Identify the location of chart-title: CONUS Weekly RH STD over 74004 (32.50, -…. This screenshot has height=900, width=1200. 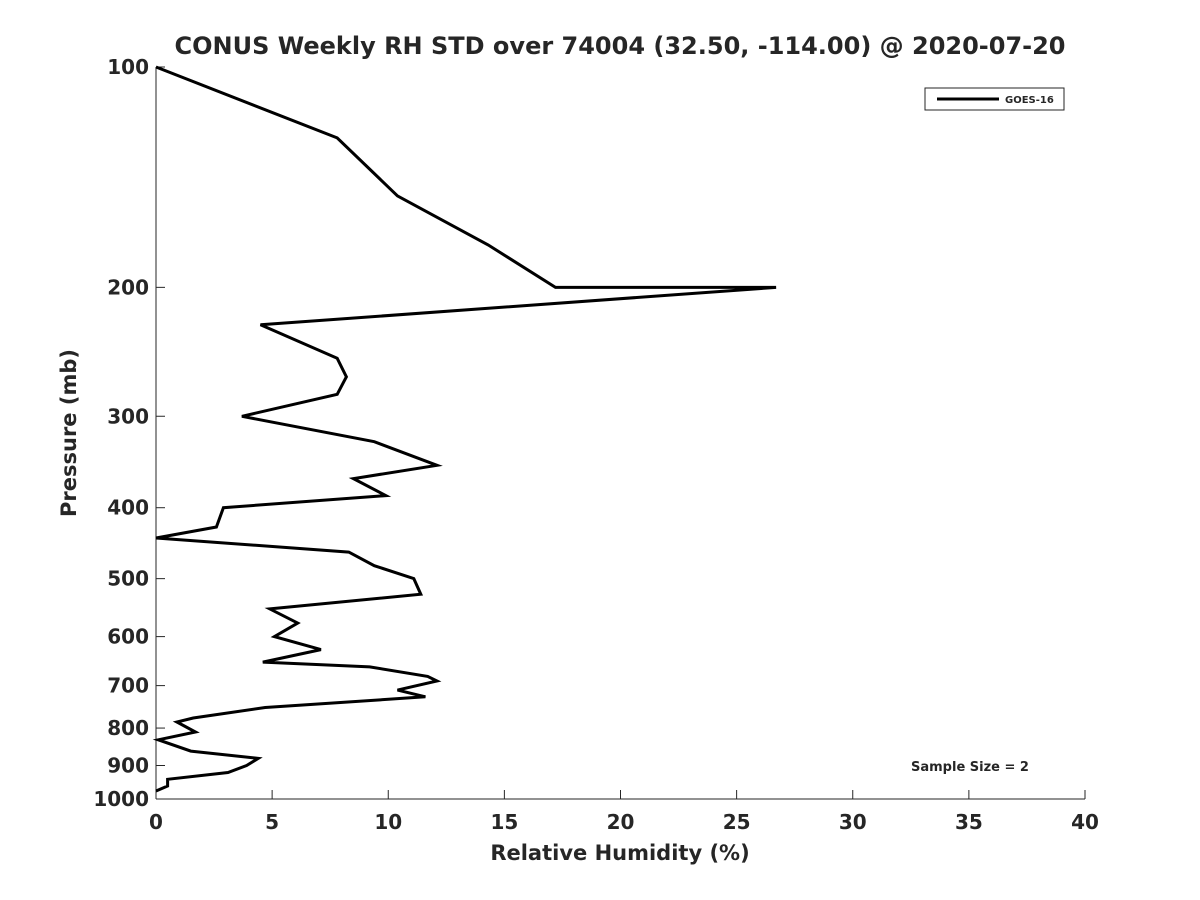
(619, 46).